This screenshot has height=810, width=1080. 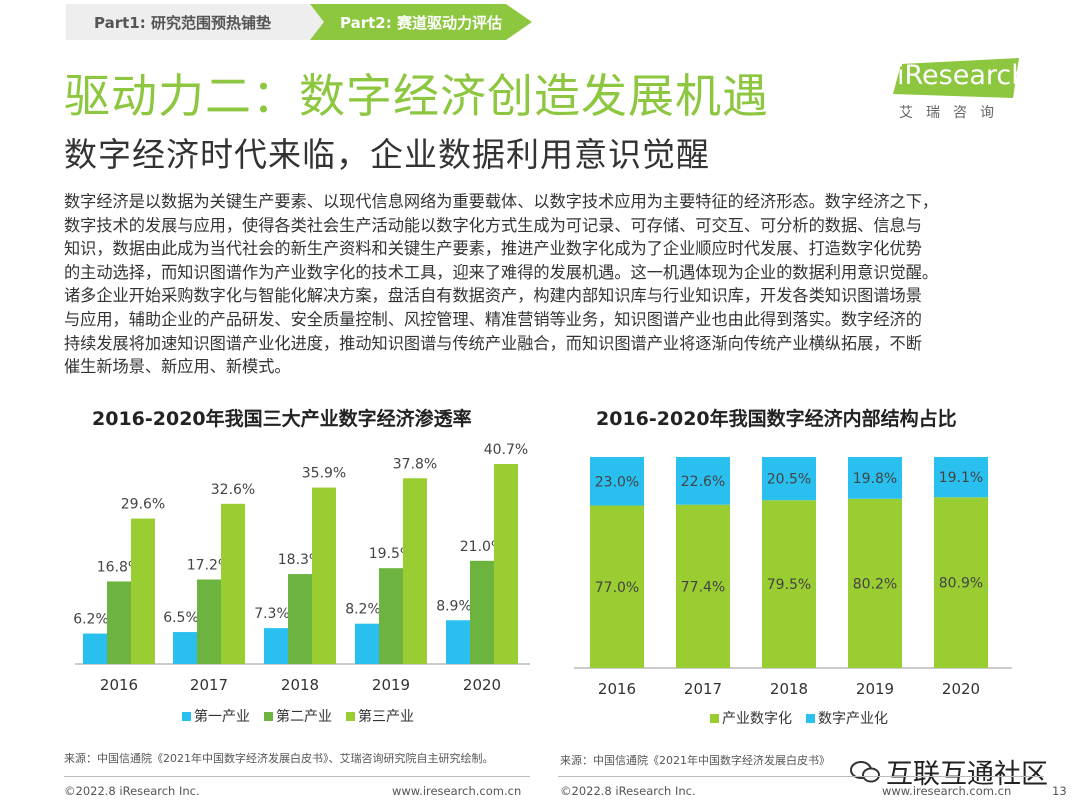 I want to click on chart2-data-label: 77.4%, so click(x=703, y=587).